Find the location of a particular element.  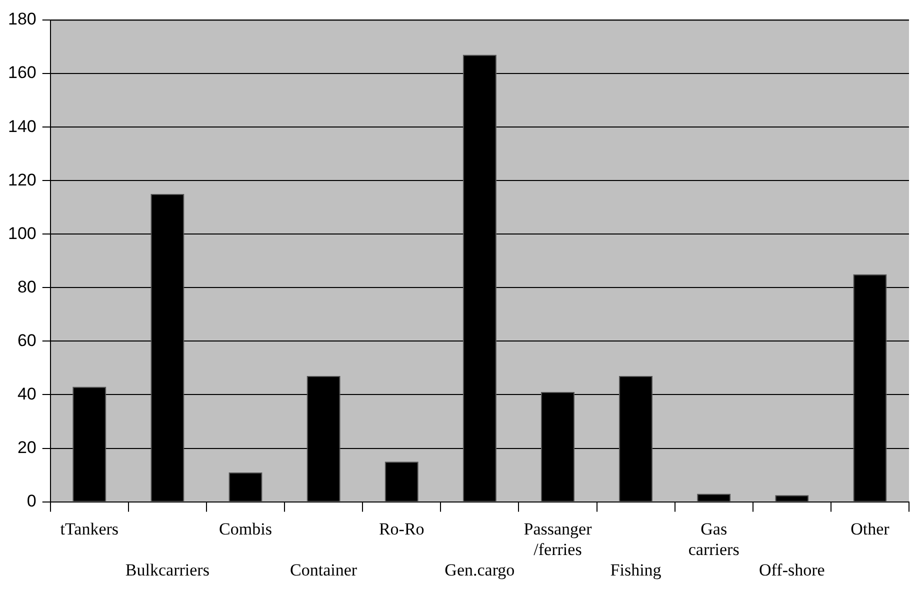

y-tick-label: 60 is located at coordinates (26, 340).